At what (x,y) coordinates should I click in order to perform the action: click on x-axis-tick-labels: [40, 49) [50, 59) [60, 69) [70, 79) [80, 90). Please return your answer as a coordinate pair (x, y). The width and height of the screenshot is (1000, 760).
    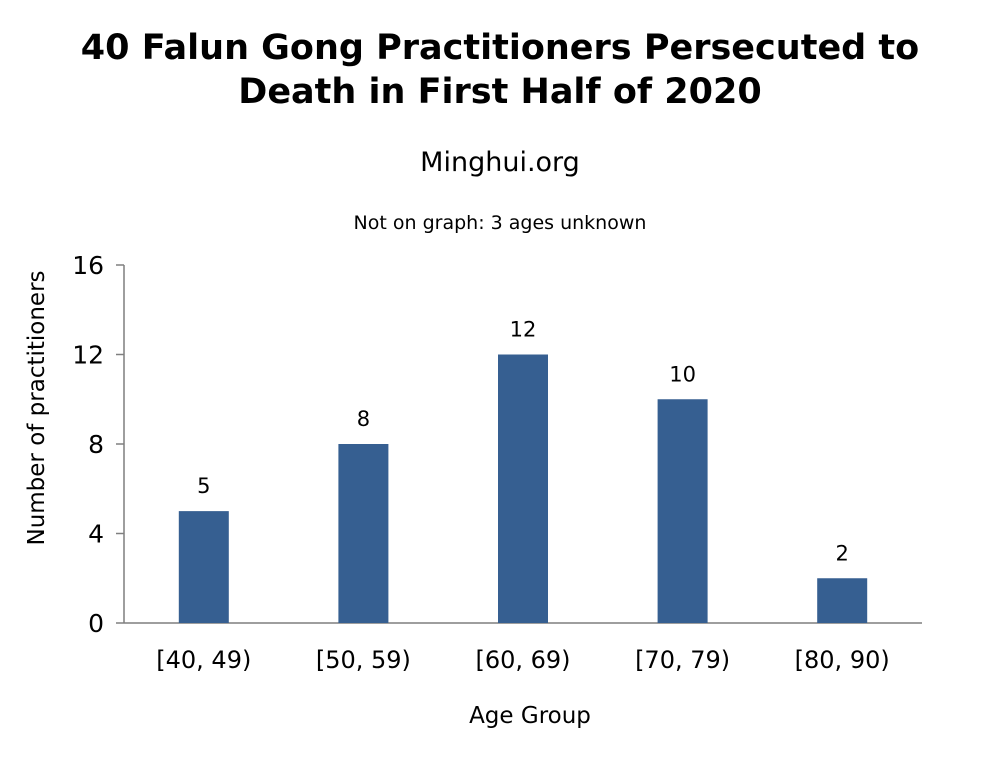
    Looking at the image, I should click on (522, 660).